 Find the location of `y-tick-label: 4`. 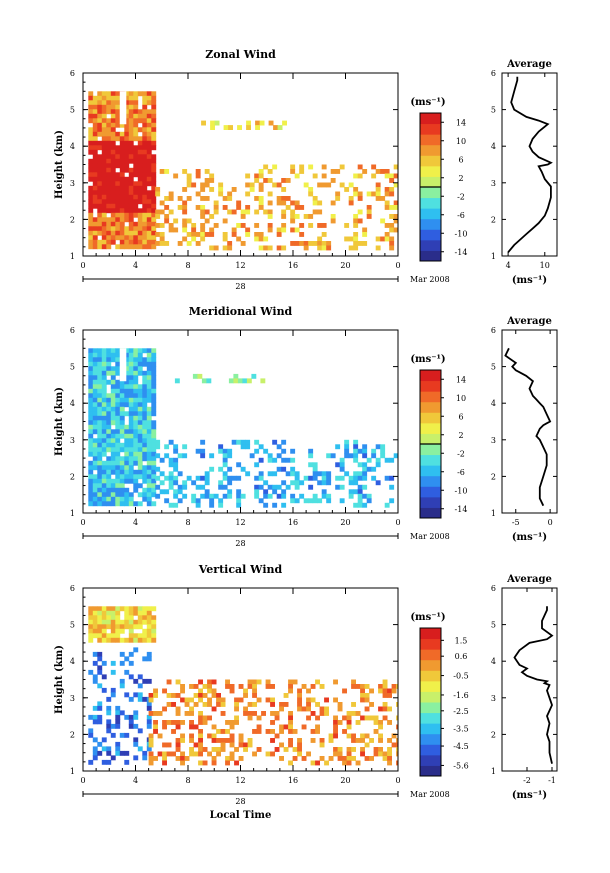

y-tick-label: 4 is located at coordinates (72, 146).